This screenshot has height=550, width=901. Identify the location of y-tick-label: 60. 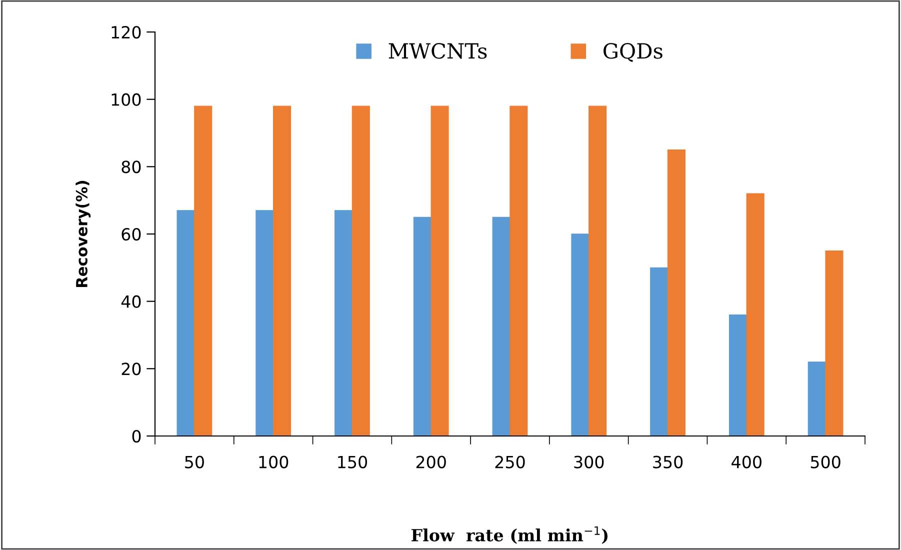
(131, 234).